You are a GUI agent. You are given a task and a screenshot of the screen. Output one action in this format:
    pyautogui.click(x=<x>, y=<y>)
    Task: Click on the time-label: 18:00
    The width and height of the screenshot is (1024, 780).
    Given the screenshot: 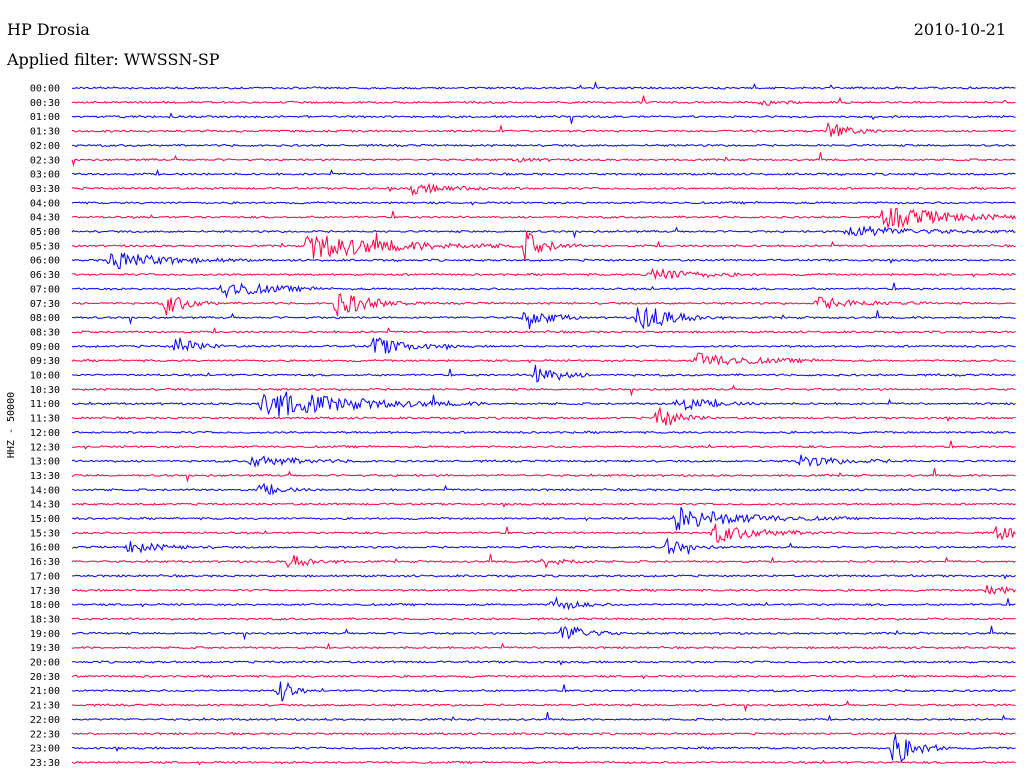 What is the action you would take?
    pyautogui.click(x=45, y=605)
    